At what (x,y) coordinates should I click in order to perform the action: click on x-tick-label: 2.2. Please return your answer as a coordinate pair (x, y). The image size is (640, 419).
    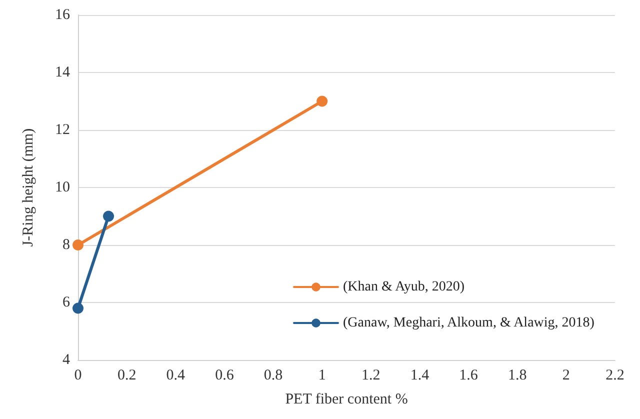
    Looking at the image, I should click on (615, 376).